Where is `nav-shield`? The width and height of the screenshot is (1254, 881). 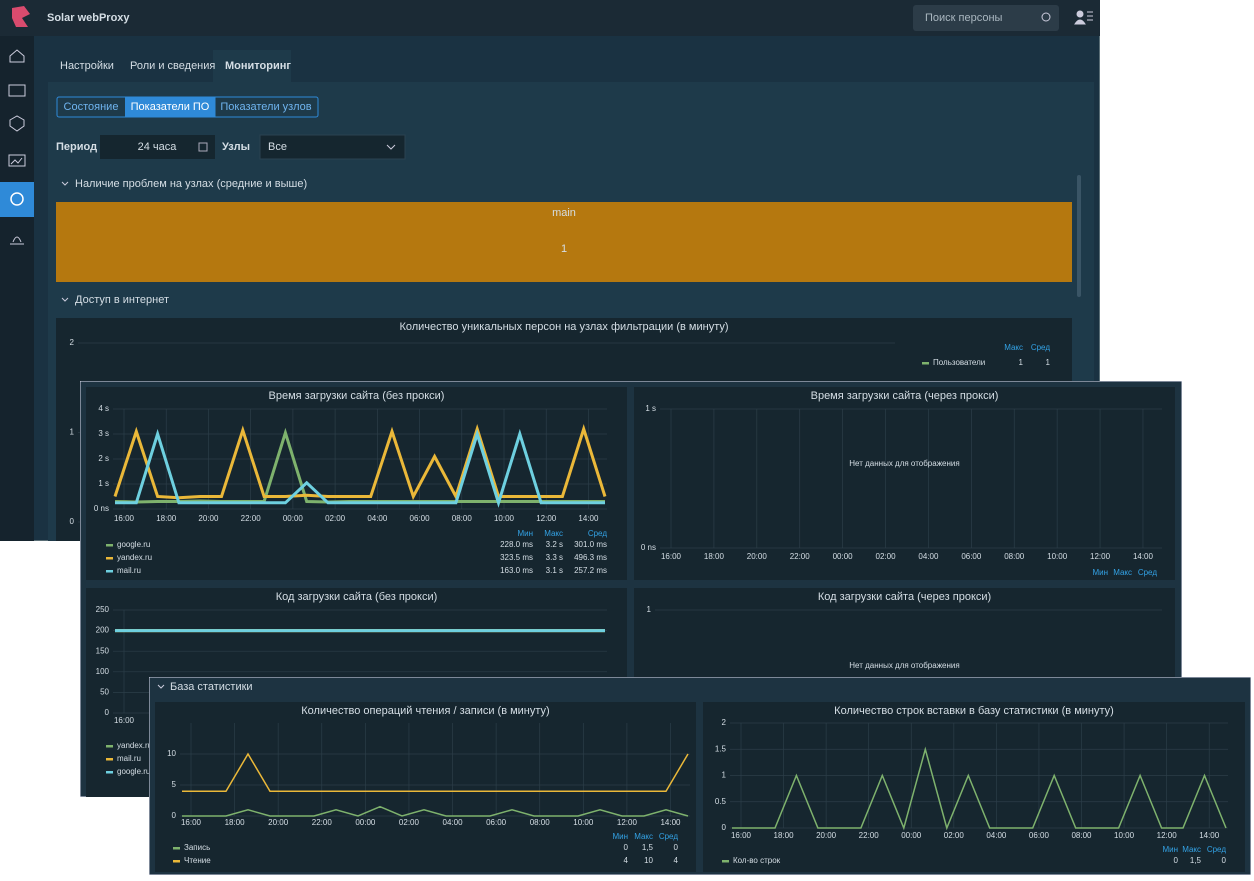 nav-shield is located at coordinates (17, 123).